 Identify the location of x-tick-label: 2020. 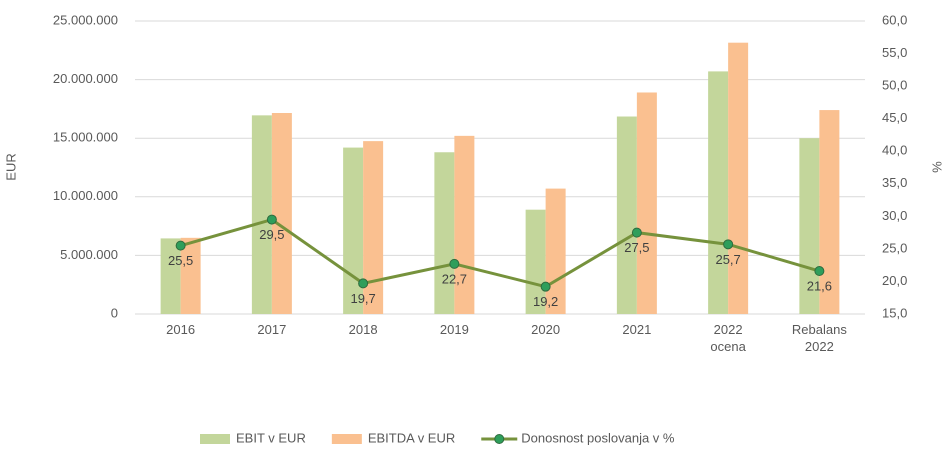
(545, 329).